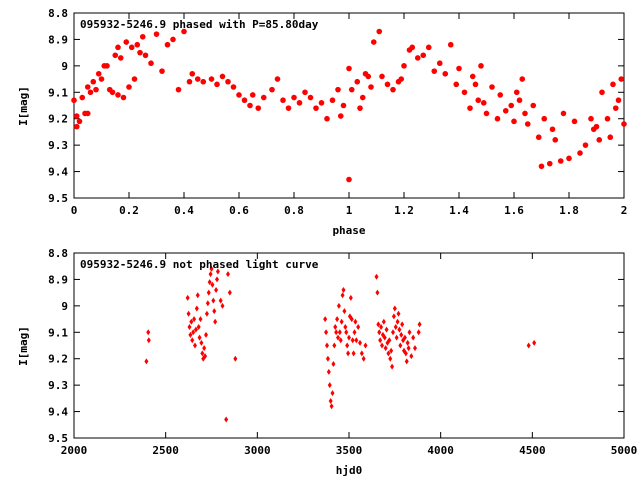 This screenshot has width=640, height=480. What do you see at coordinates (294, 210) in the screenshot?
I see `x-tick-label: 0.8` at bounding box center [294, 210].